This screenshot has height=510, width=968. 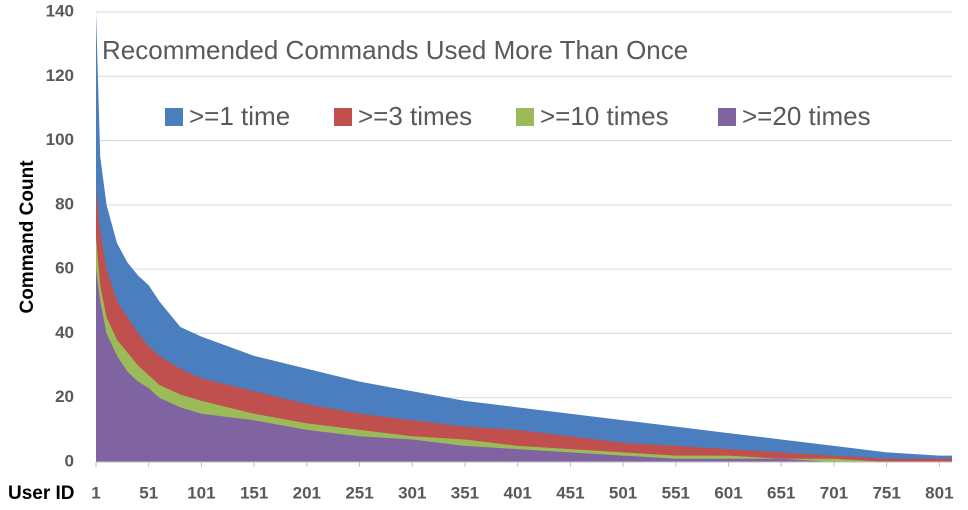 I want to click on x-tick-label: 801, so click(x=939, y=492).